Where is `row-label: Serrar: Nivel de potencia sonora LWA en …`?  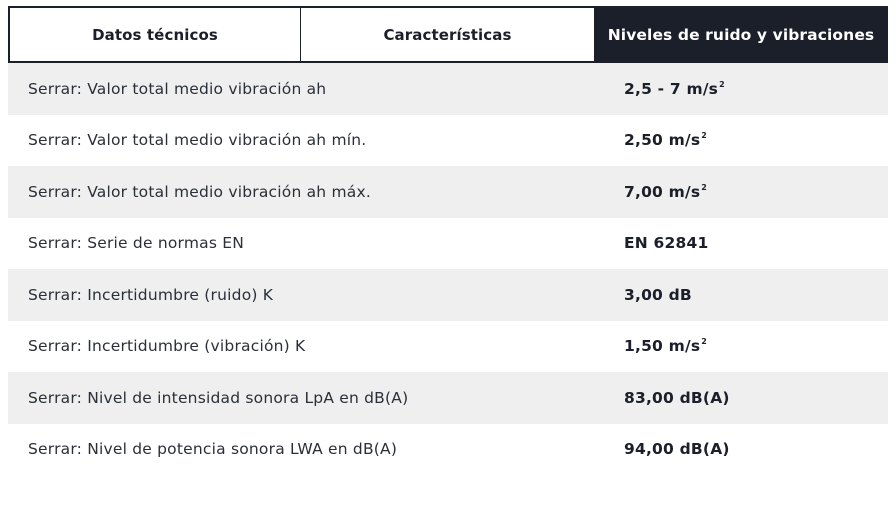 row-label: Serrar: Nivel de potencia sonora LWA en … is located at coordinates (213, 449).